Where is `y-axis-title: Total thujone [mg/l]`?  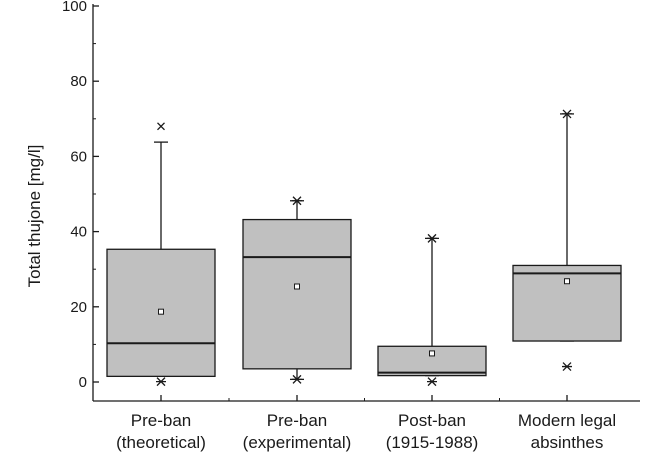
y-axis-title: Total thujone [mg/l] is located at coordinates (34, 216).